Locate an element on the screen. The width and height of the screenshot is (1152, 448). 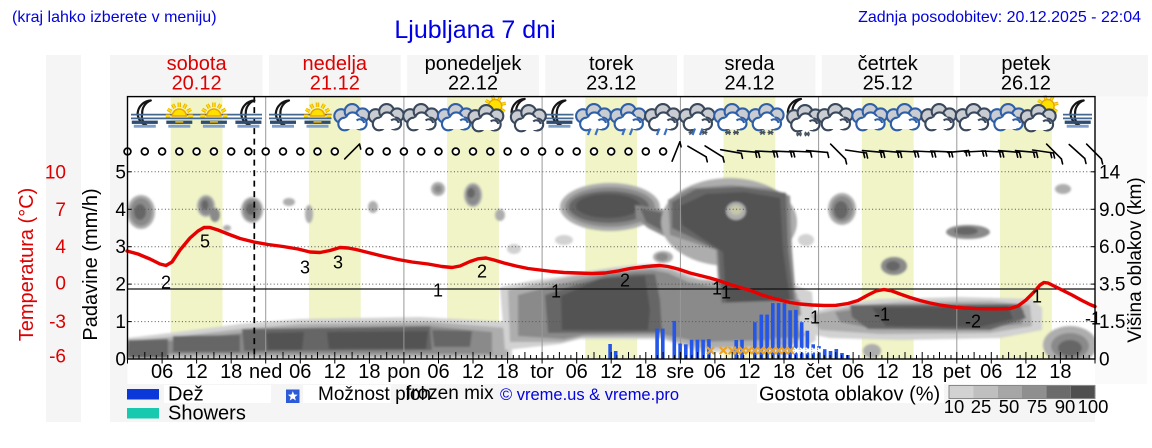
svg-text: petek is located at coordinates (1026, 64).